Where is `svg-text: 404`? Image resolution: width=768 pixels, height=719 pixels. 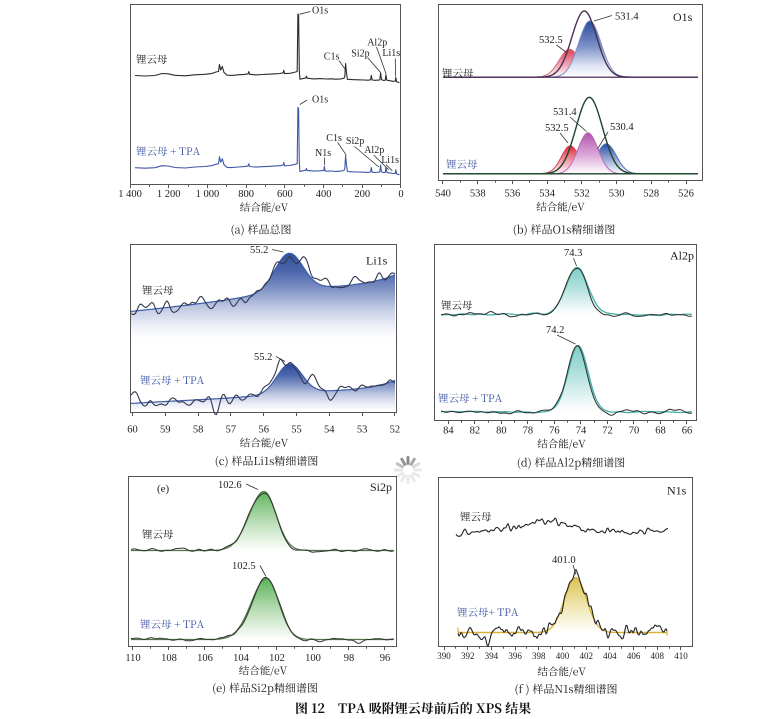
svg-text: 404 is located at coordinates (610, 656).